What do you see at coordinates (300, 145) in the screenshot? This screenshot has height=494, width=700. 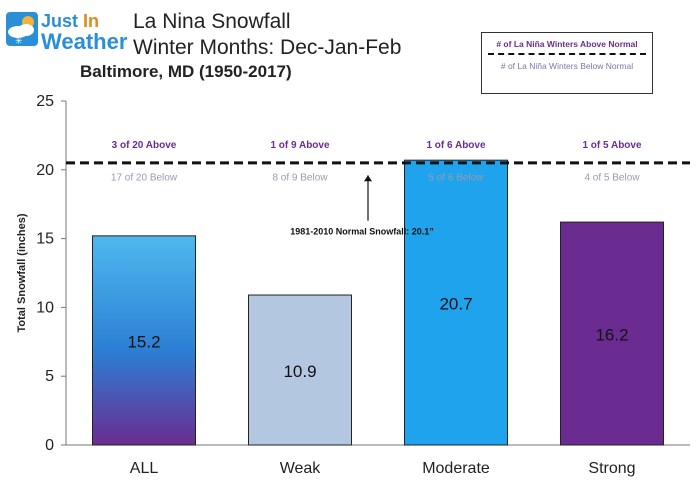 I see `above-count-label: 1 of 9 Above` at bounding box center [300, 145].